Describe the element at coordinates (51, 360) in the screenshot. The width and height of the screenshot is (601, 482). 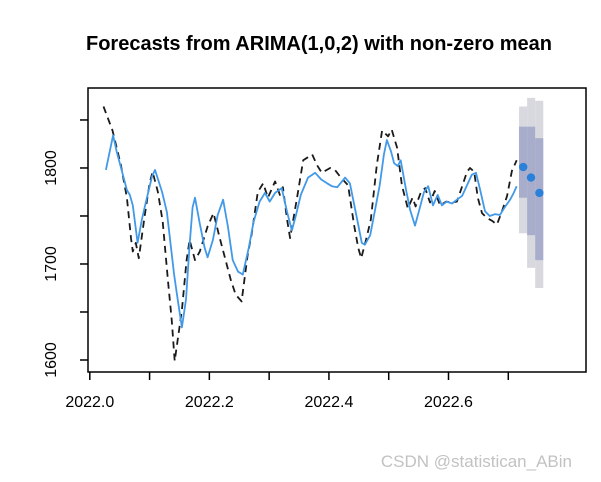
I see `y-axis-tick-label: 1600` at that location.